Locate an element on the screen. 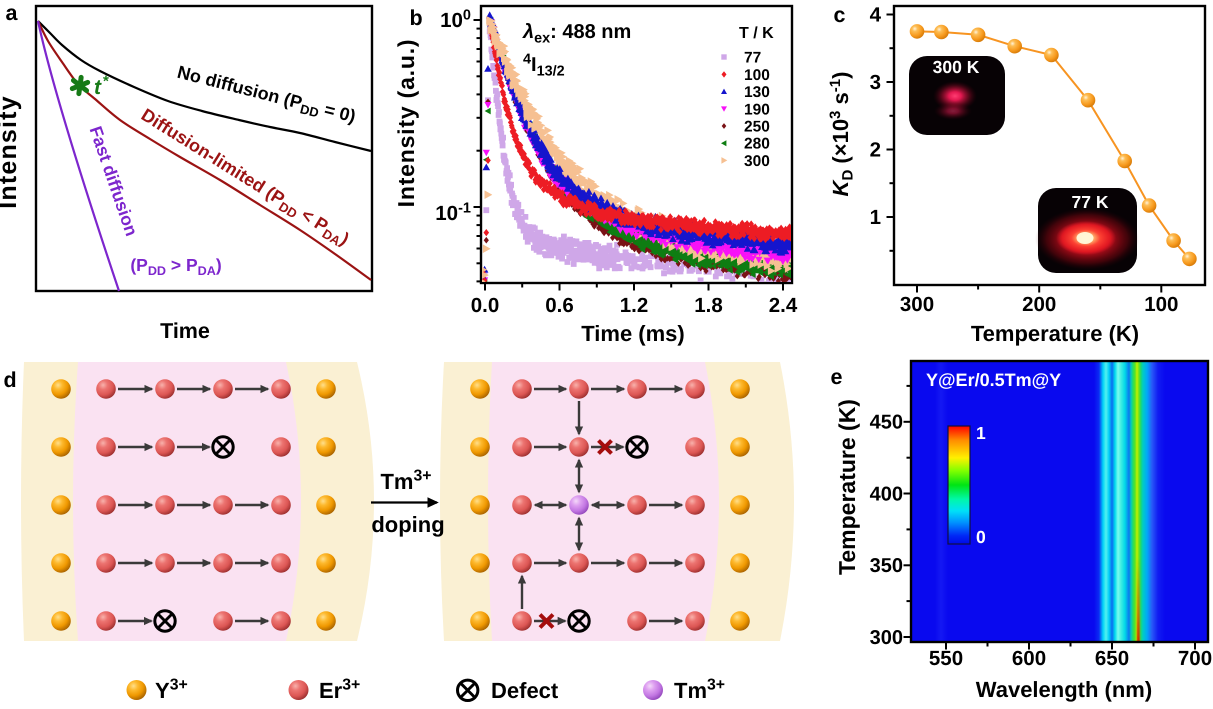 This screenshot has height=709, width=1213. svg-text: 130 is located at coordinates (757, 92).